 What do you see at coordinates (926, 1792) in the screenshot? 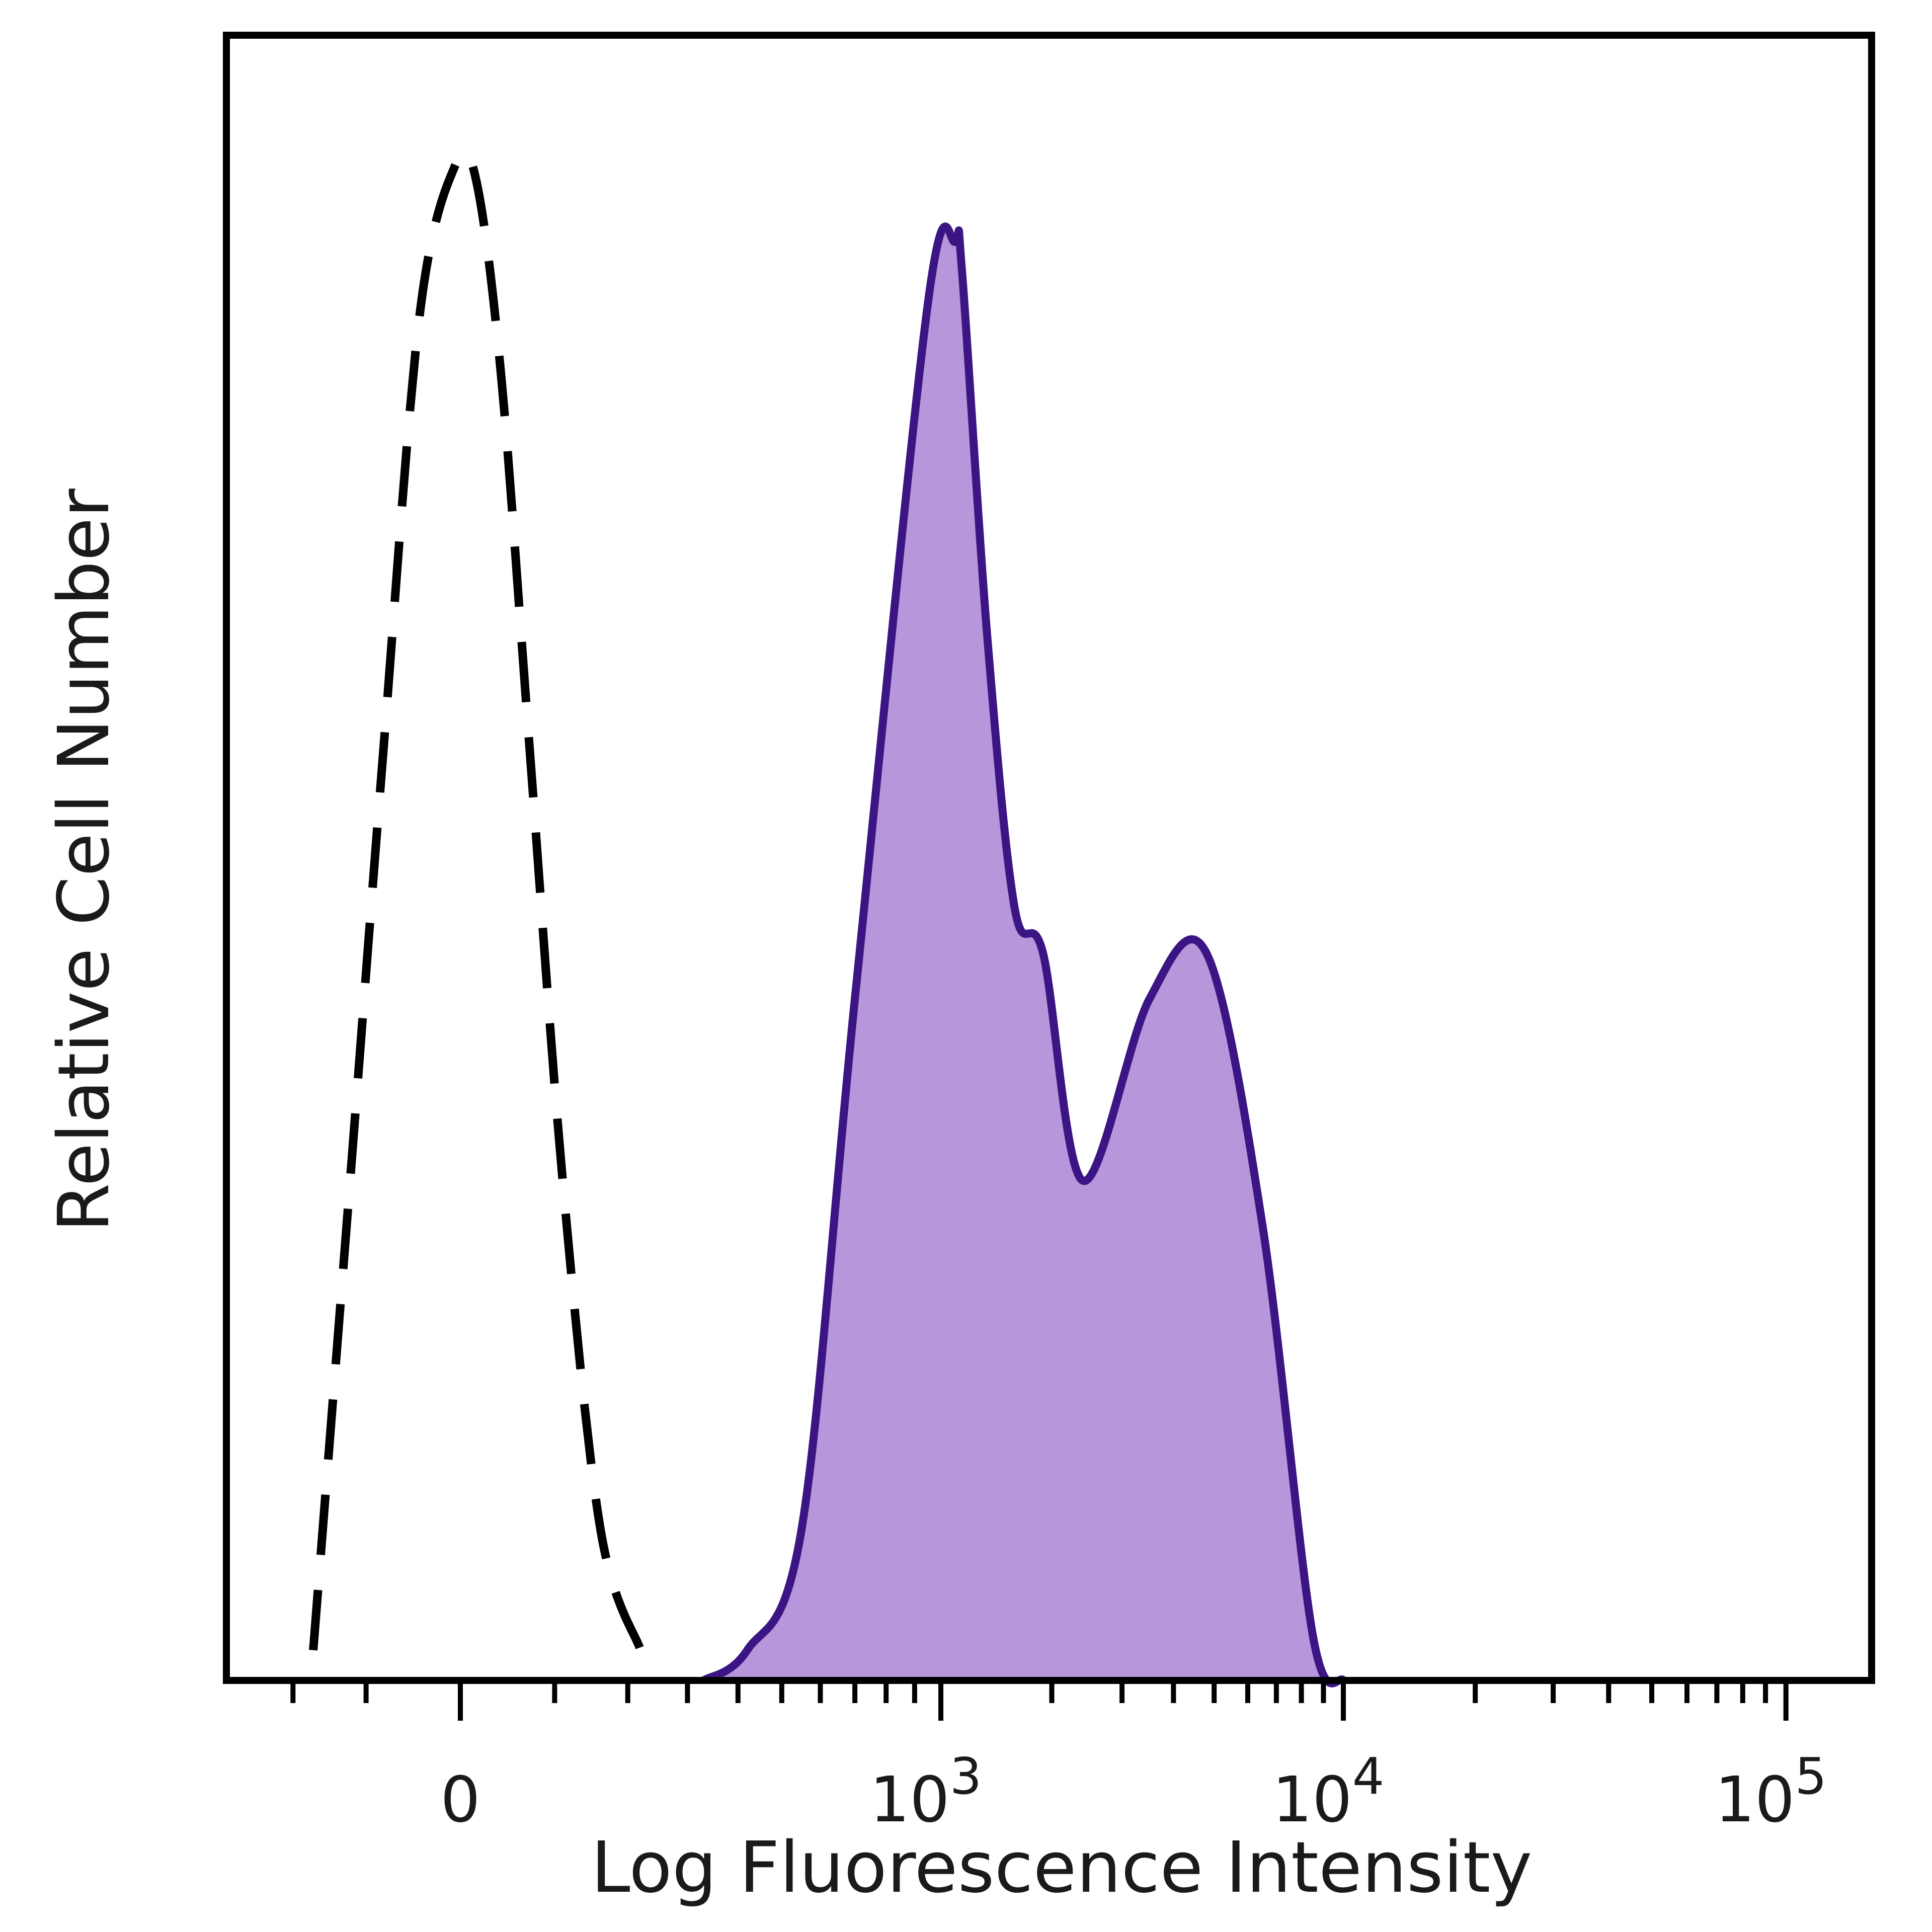
I see `x-tick-label: 10³` at bounding box center [926, 1792].